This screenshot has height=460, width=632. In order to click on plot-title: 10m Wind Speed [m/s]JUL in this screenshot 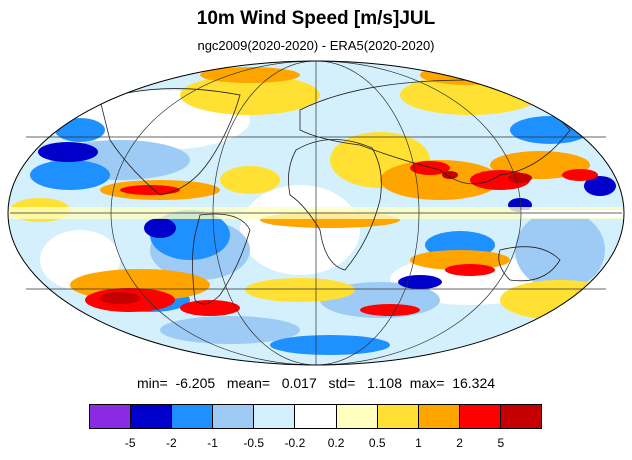, I will do `click(316, 18)`.